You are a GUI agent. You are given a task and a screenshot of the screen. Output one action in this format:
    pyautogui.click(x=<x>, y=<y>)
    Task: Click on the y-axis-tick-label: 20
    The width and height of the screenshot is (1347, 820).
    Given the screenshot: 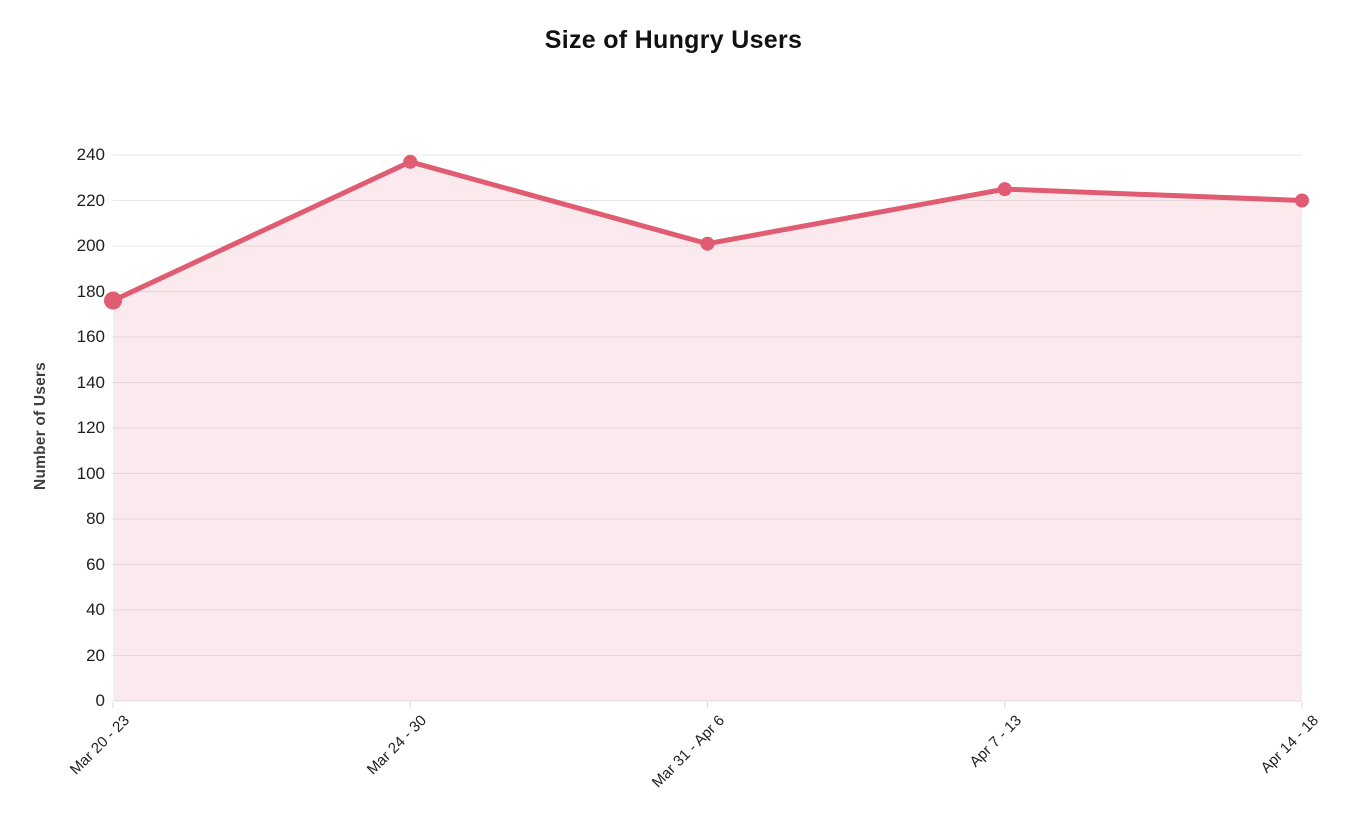 What is the action you would take?
    pyautogui.click(x=95, y=655)
    